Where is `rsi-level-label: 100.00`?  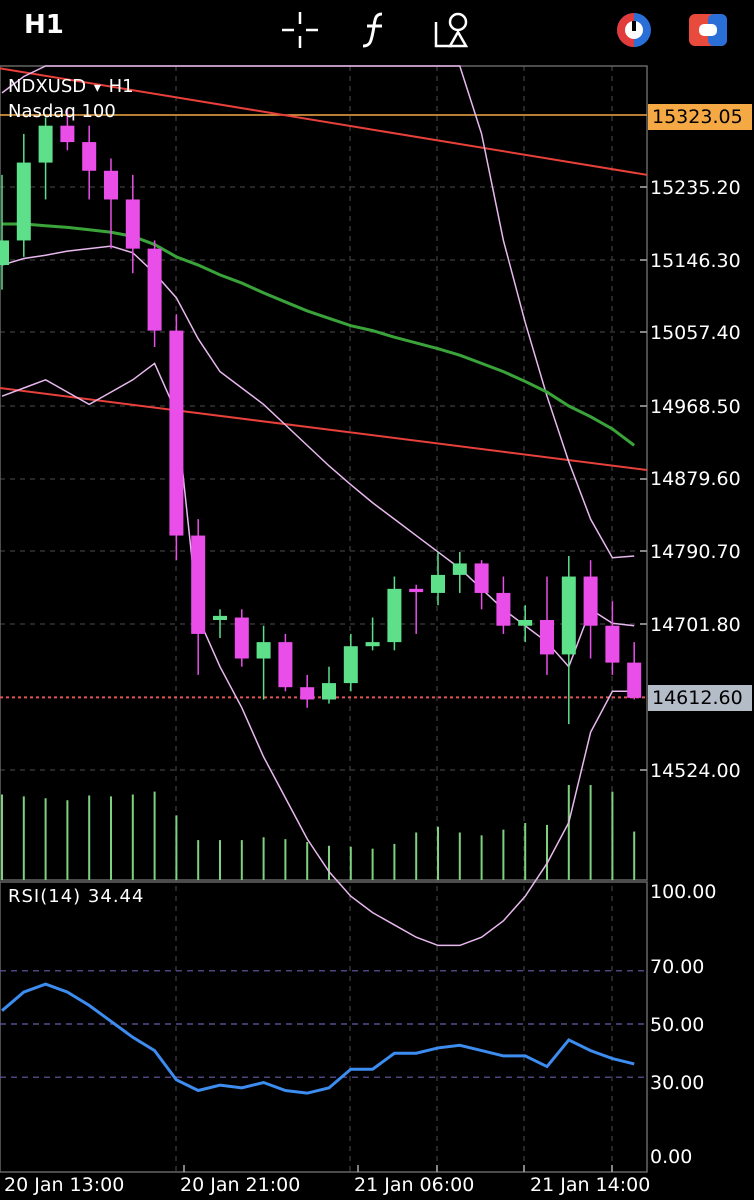 rsi-level-label: 100.00 is located at coordinates (683, 892).